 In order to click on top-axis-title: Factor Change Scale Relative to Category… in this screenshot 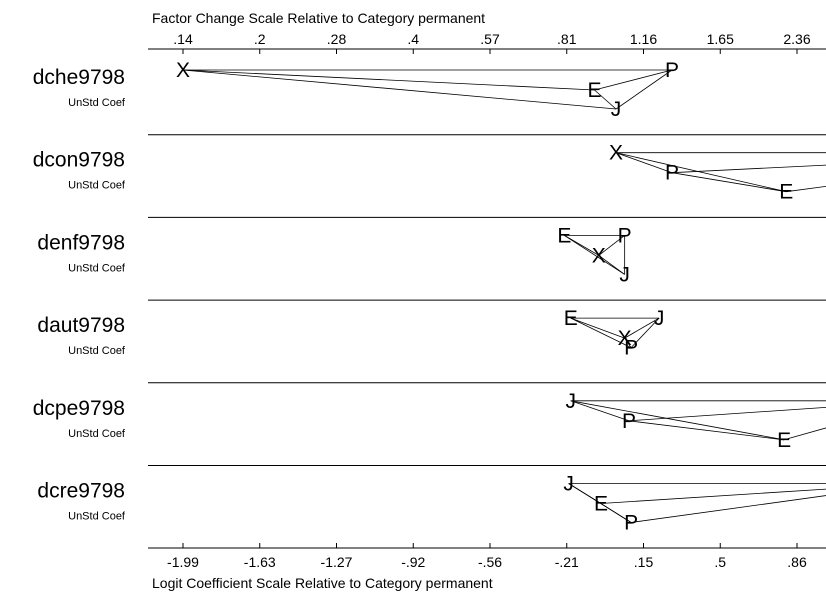, I will do `click(318, 18)`.